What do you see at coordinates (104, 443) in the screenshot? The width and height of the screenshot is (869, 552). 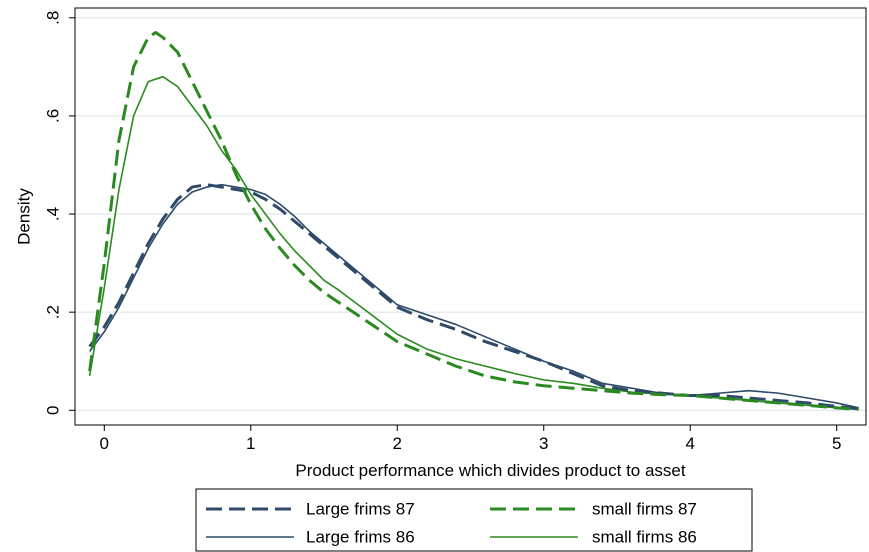 I see `x-tick-label-0: 0` at bounding box center [104, 443].